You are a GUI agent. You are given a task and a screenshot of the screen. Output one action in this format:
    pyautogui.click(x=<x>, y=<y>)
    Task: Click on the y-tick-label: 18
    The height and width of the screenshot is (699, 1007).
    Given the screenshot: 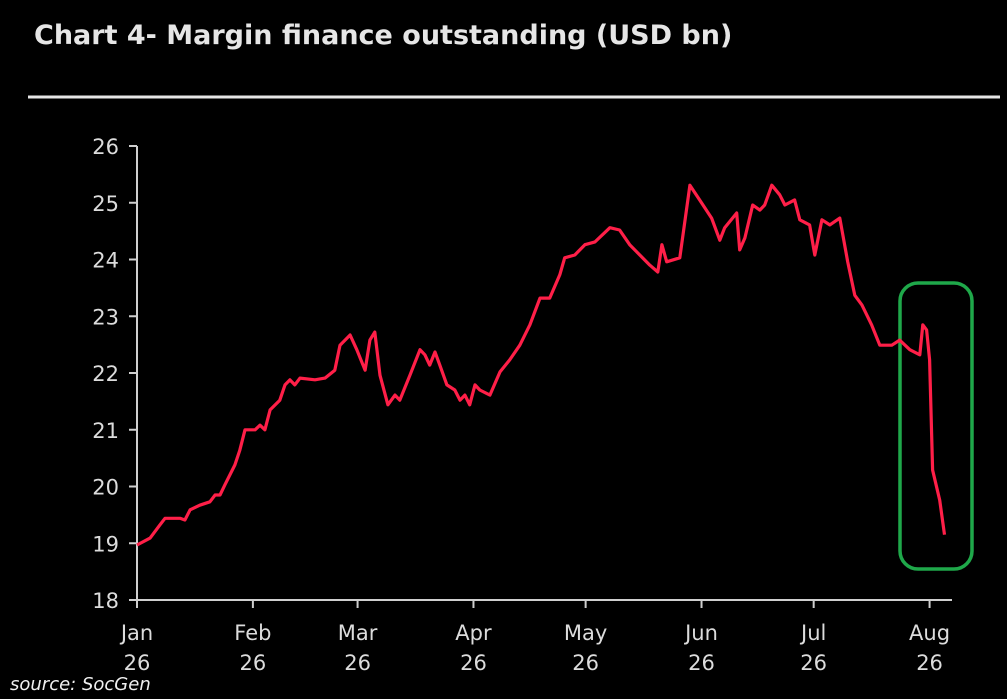 What is the action you would take?
    pyautogui.click(x=105, y=601)
    